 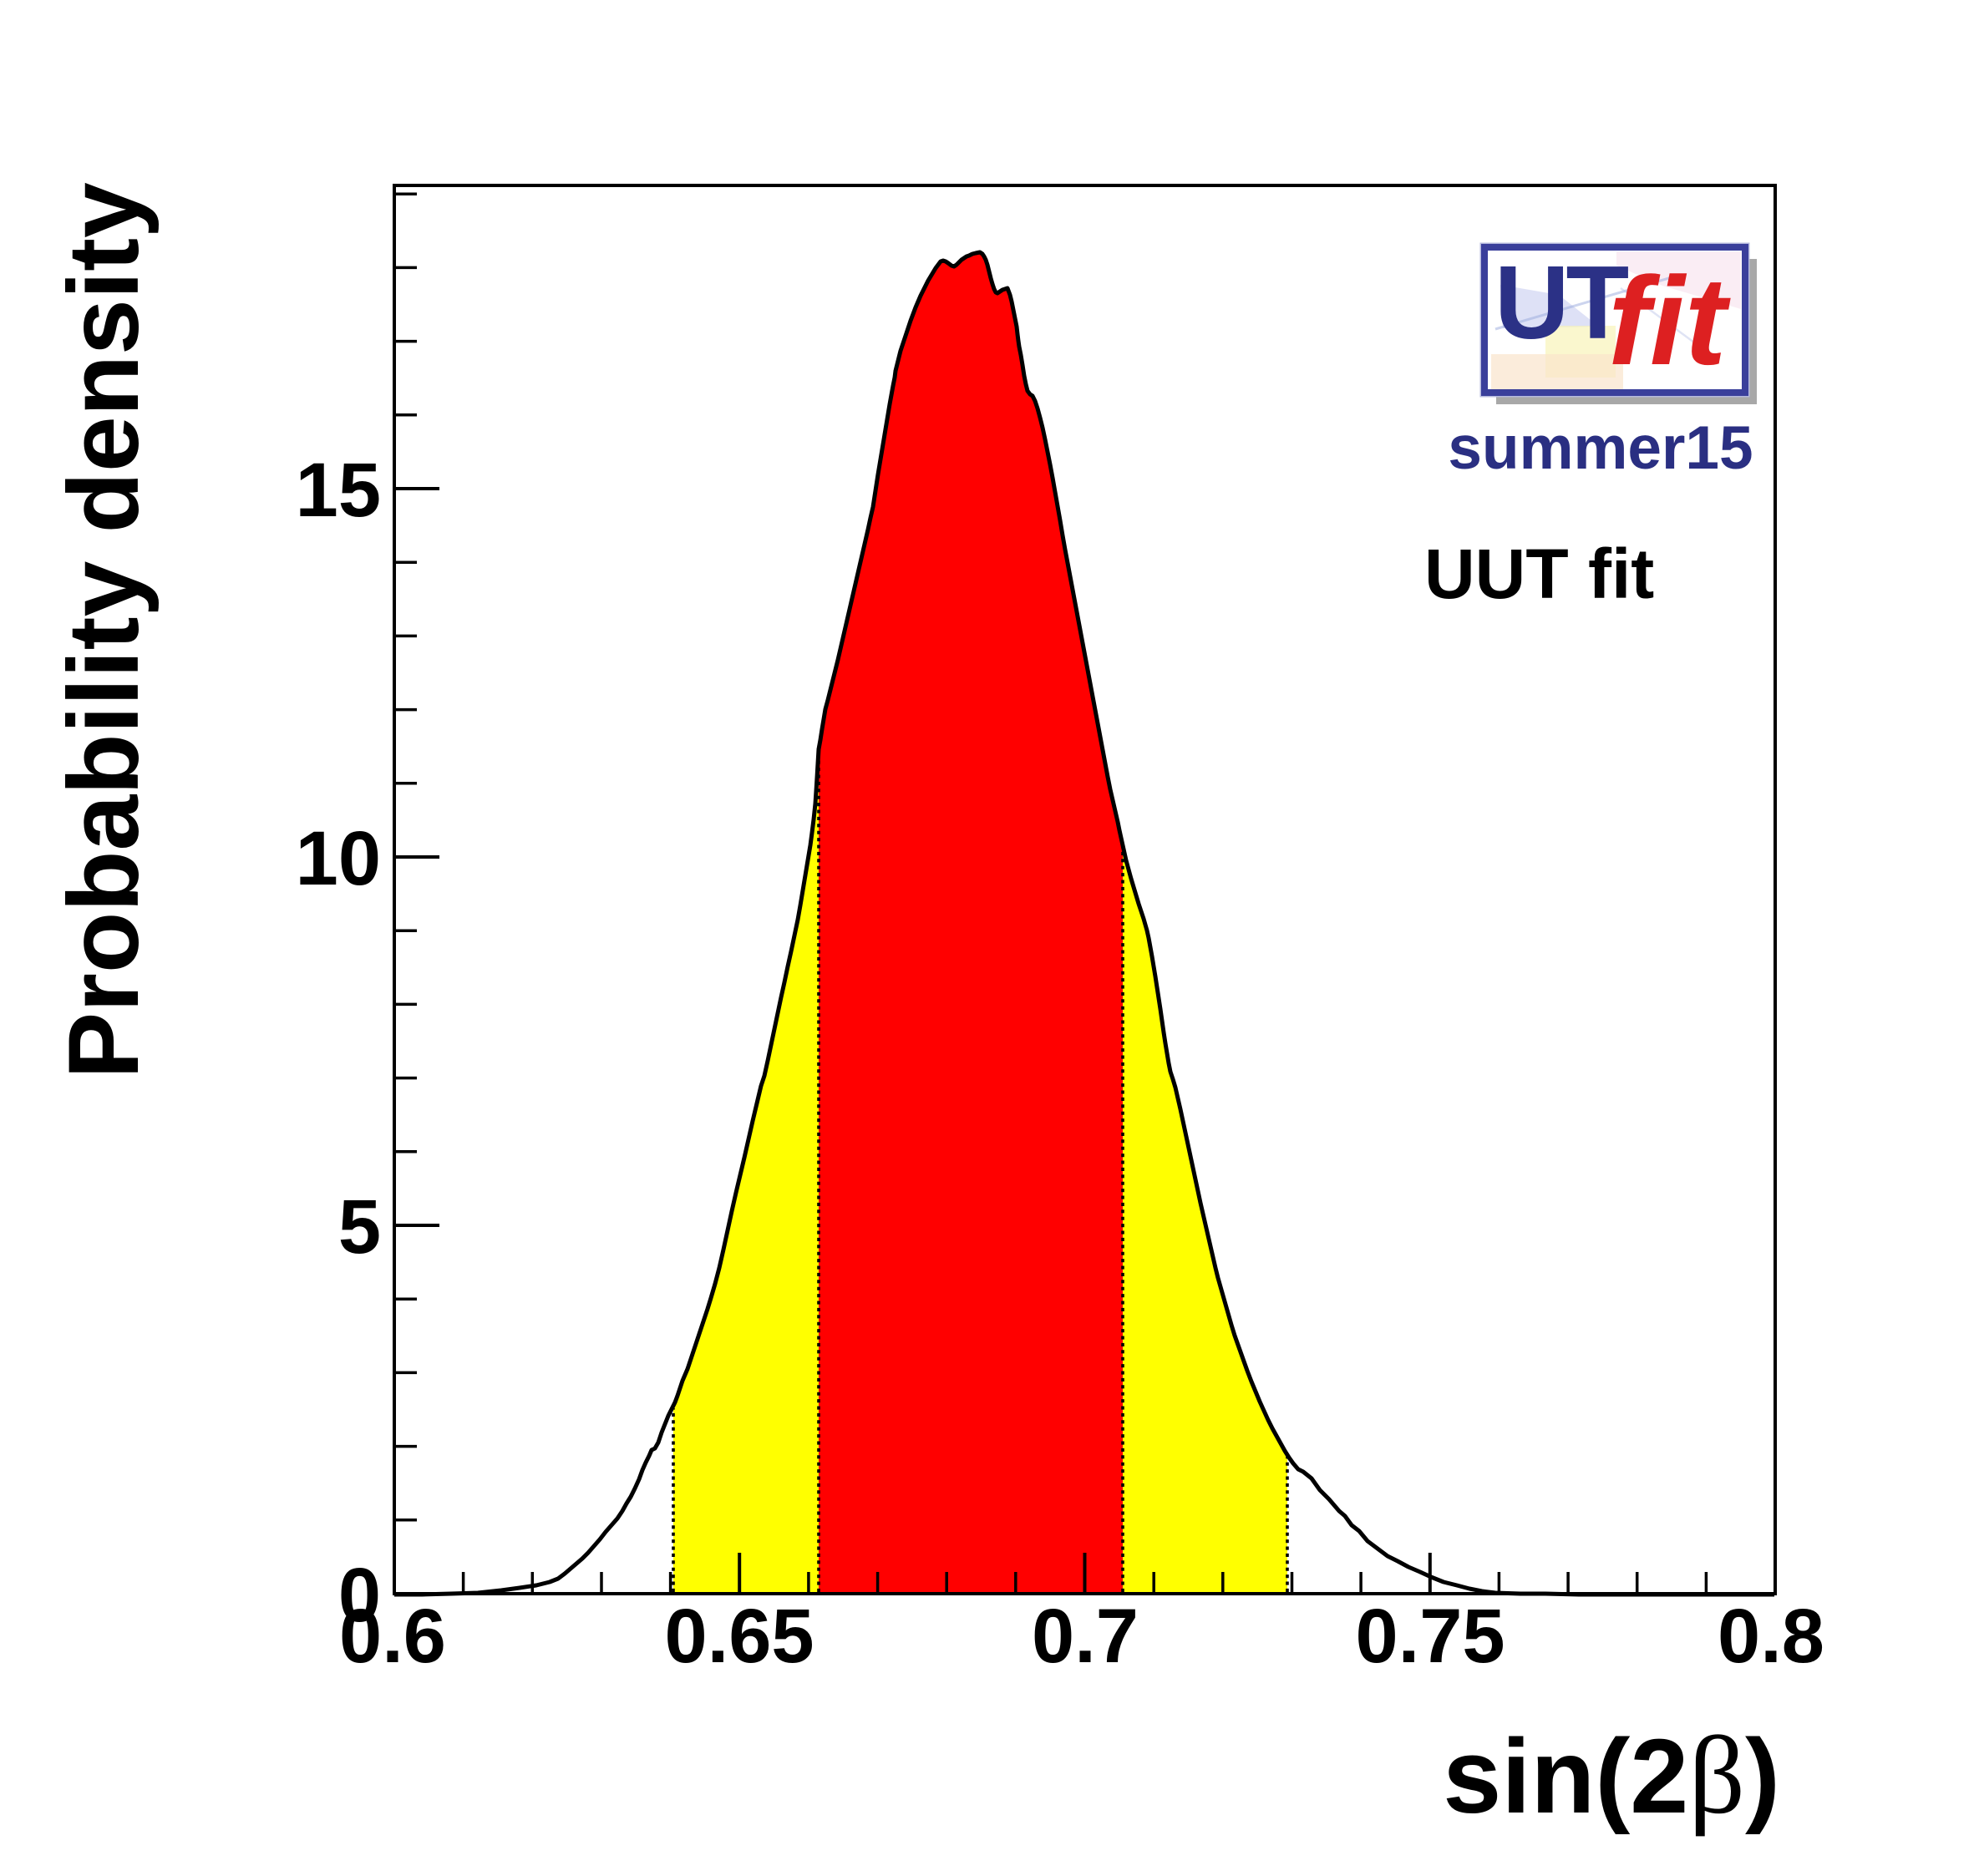 I want to click on svg-text: summer15, so click(x=1601, y=448).